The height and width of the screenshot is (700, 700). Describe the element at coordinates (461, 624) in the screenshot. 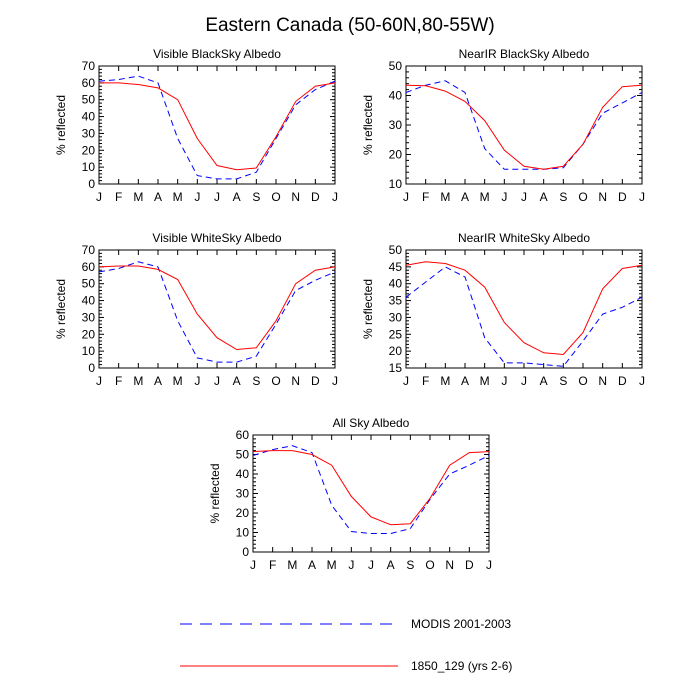

I see `legend-label-modis: MODIS 2001-2003` at that location.